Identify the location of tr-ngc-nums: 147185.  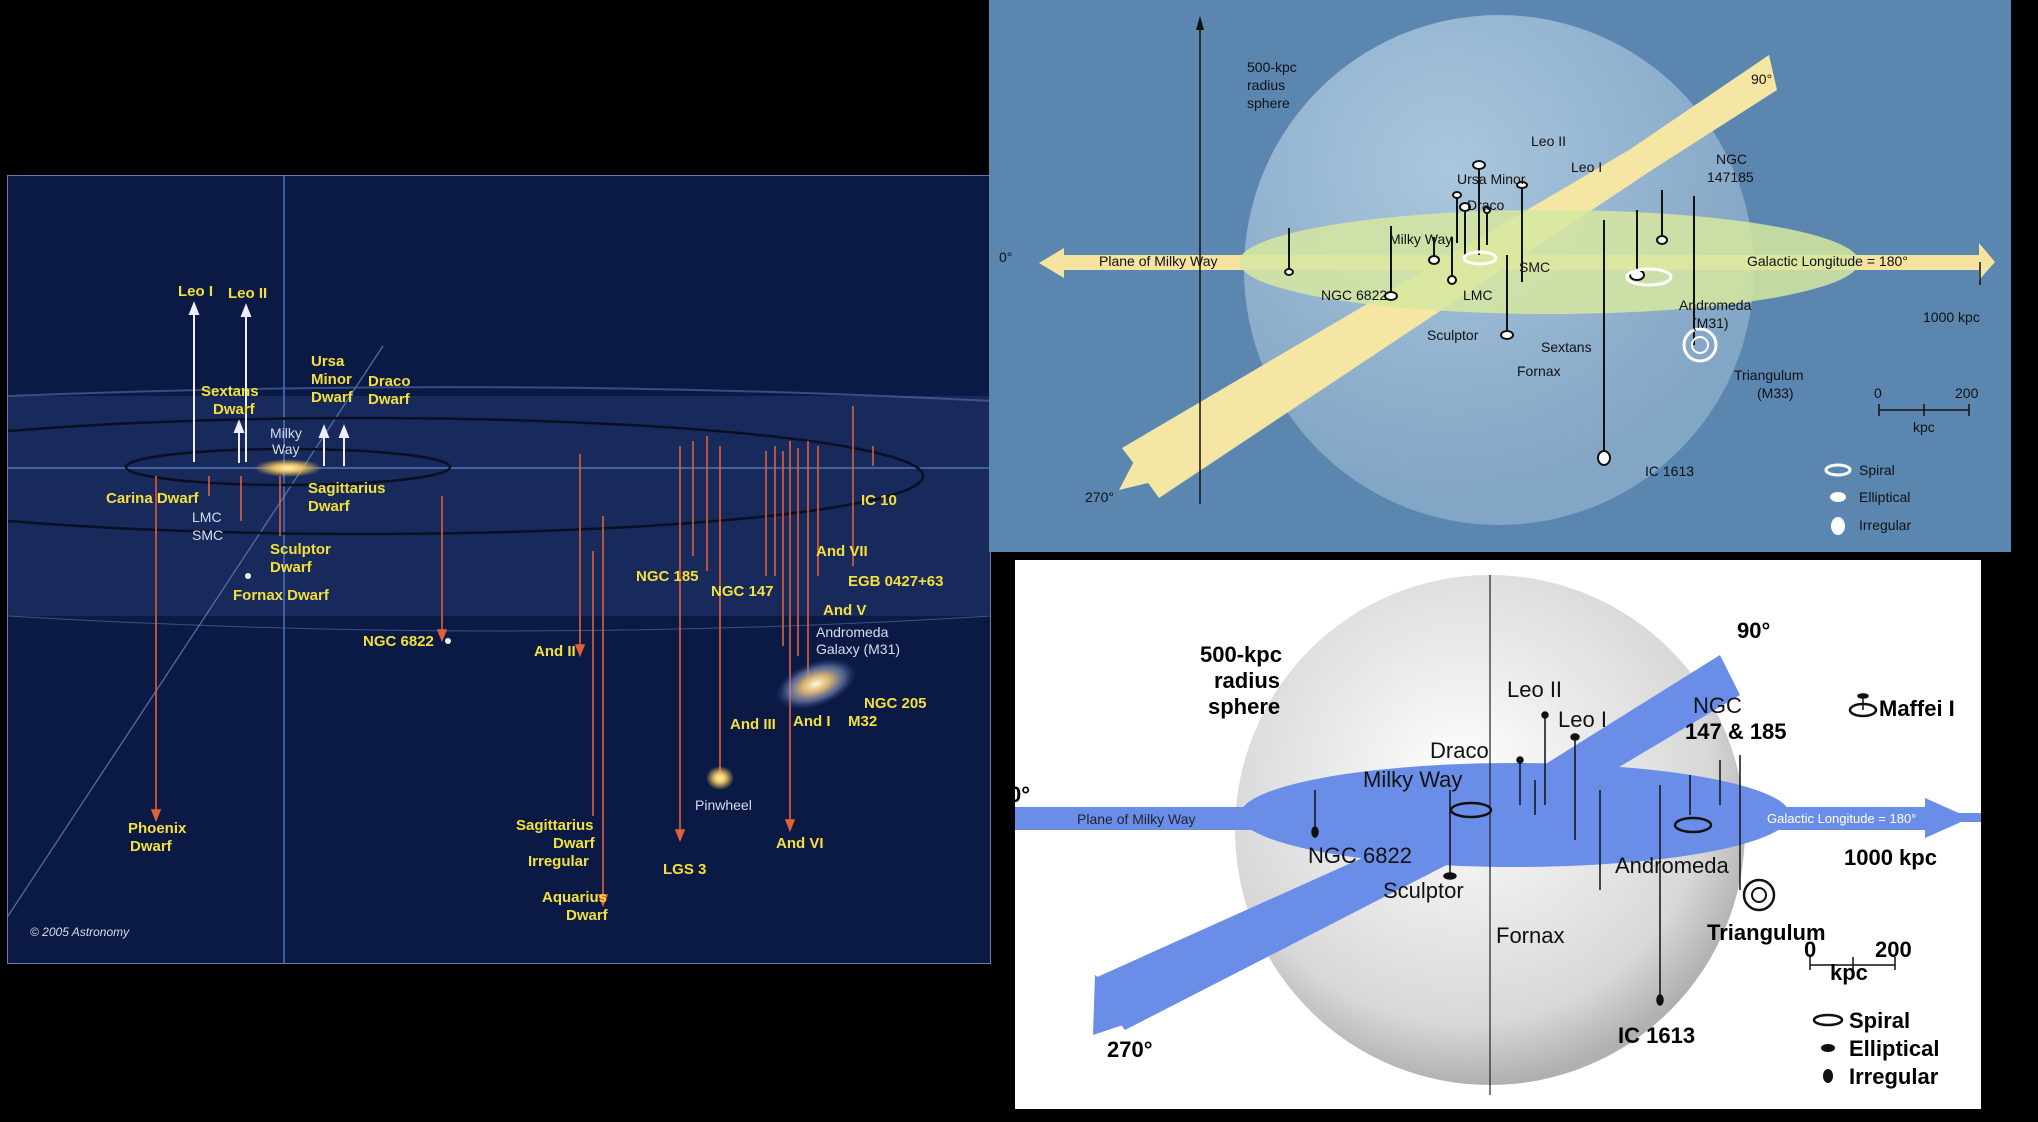
(1730, 177).